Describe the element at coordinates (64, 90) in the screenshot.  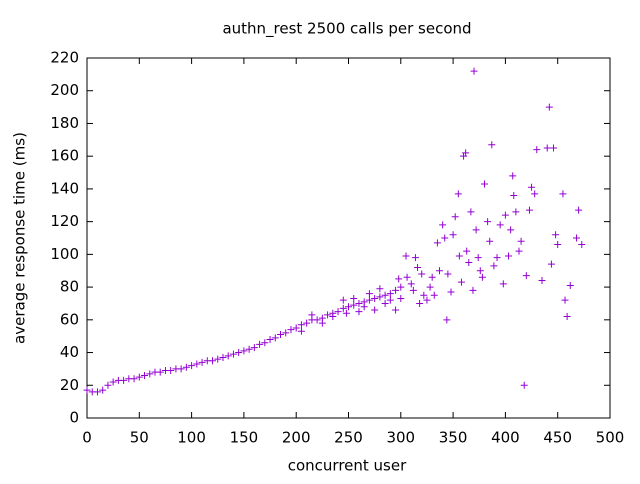
I see `y-tick-label: 200` at that location.